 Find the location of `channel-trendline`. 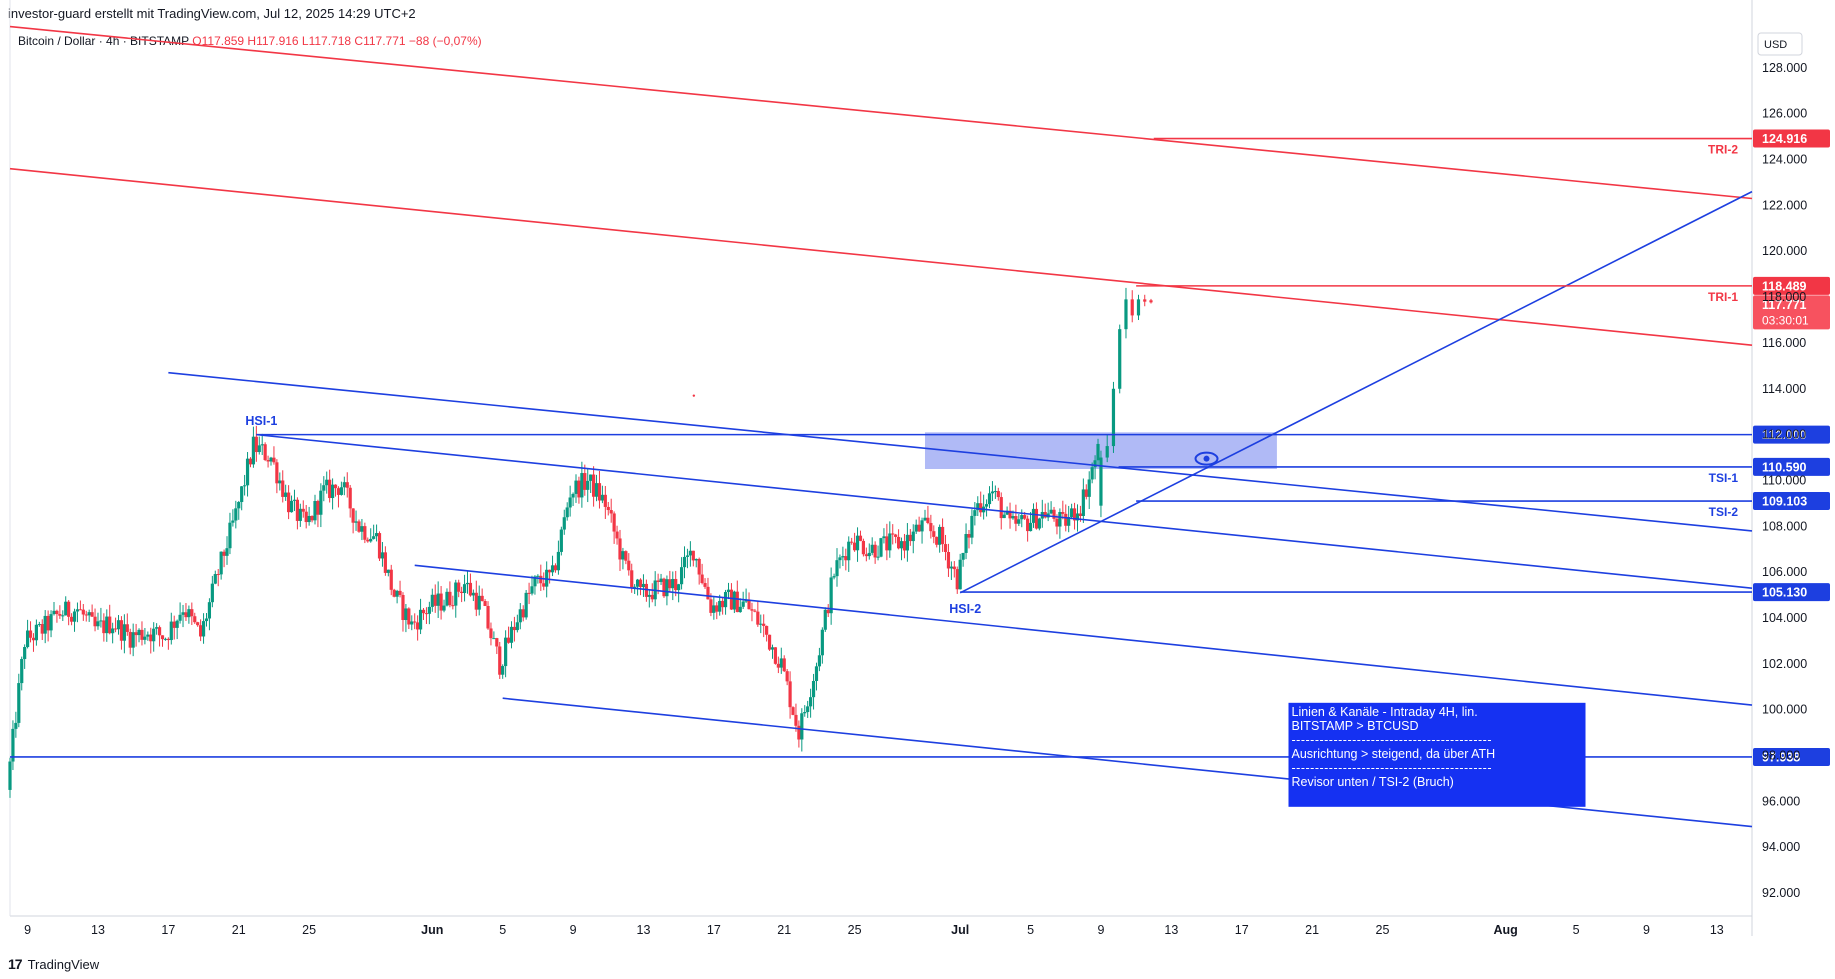

channel-trendline is located at coordinates (960, 451).